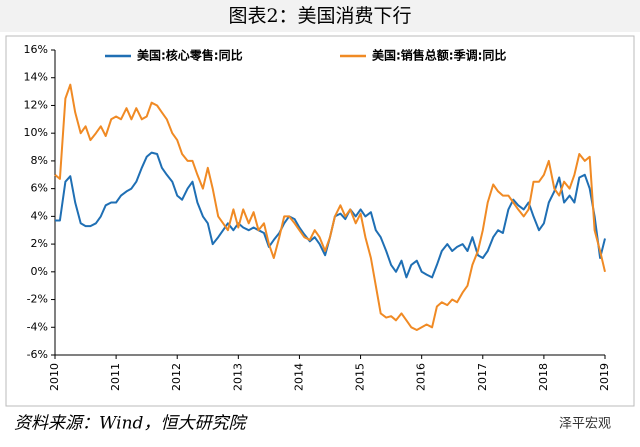 This screenshot has height=447, width=640. What do you see at coordinates (37, 354) in the screenshot?
I see `y-tick-label: -6%` at bounding box center [37, 354].